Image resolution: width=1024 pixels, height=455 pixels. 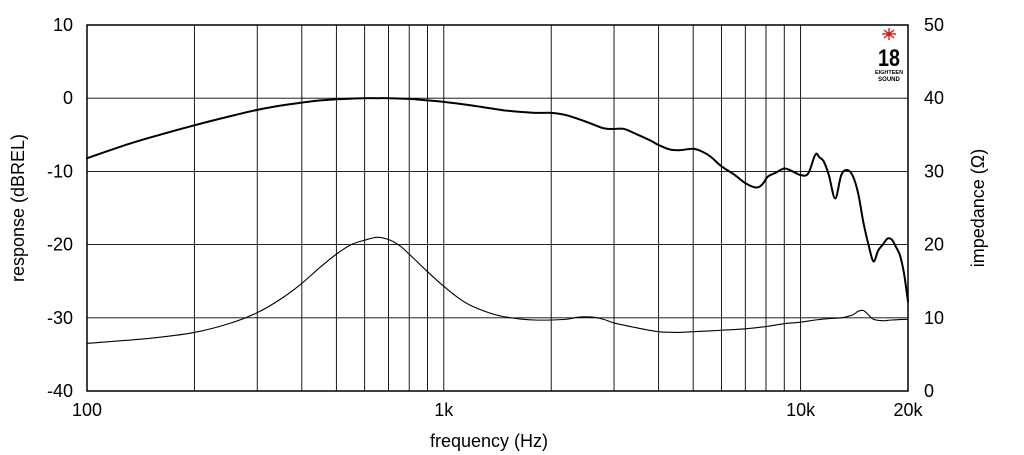 I want to click on y-left-tick-label: -20, so click(x=60, y=245).